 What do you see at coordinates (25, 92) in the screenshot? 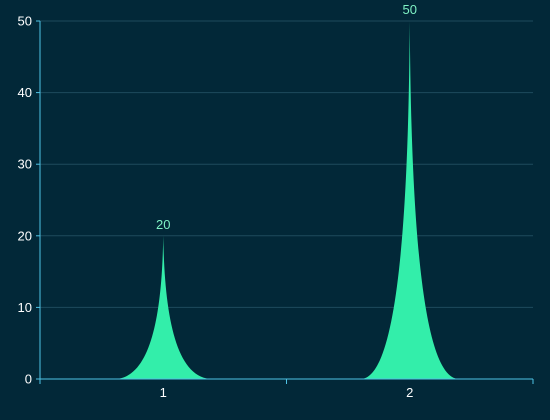
I see `y-tick-label: 40` at bounding box center [25, 92].